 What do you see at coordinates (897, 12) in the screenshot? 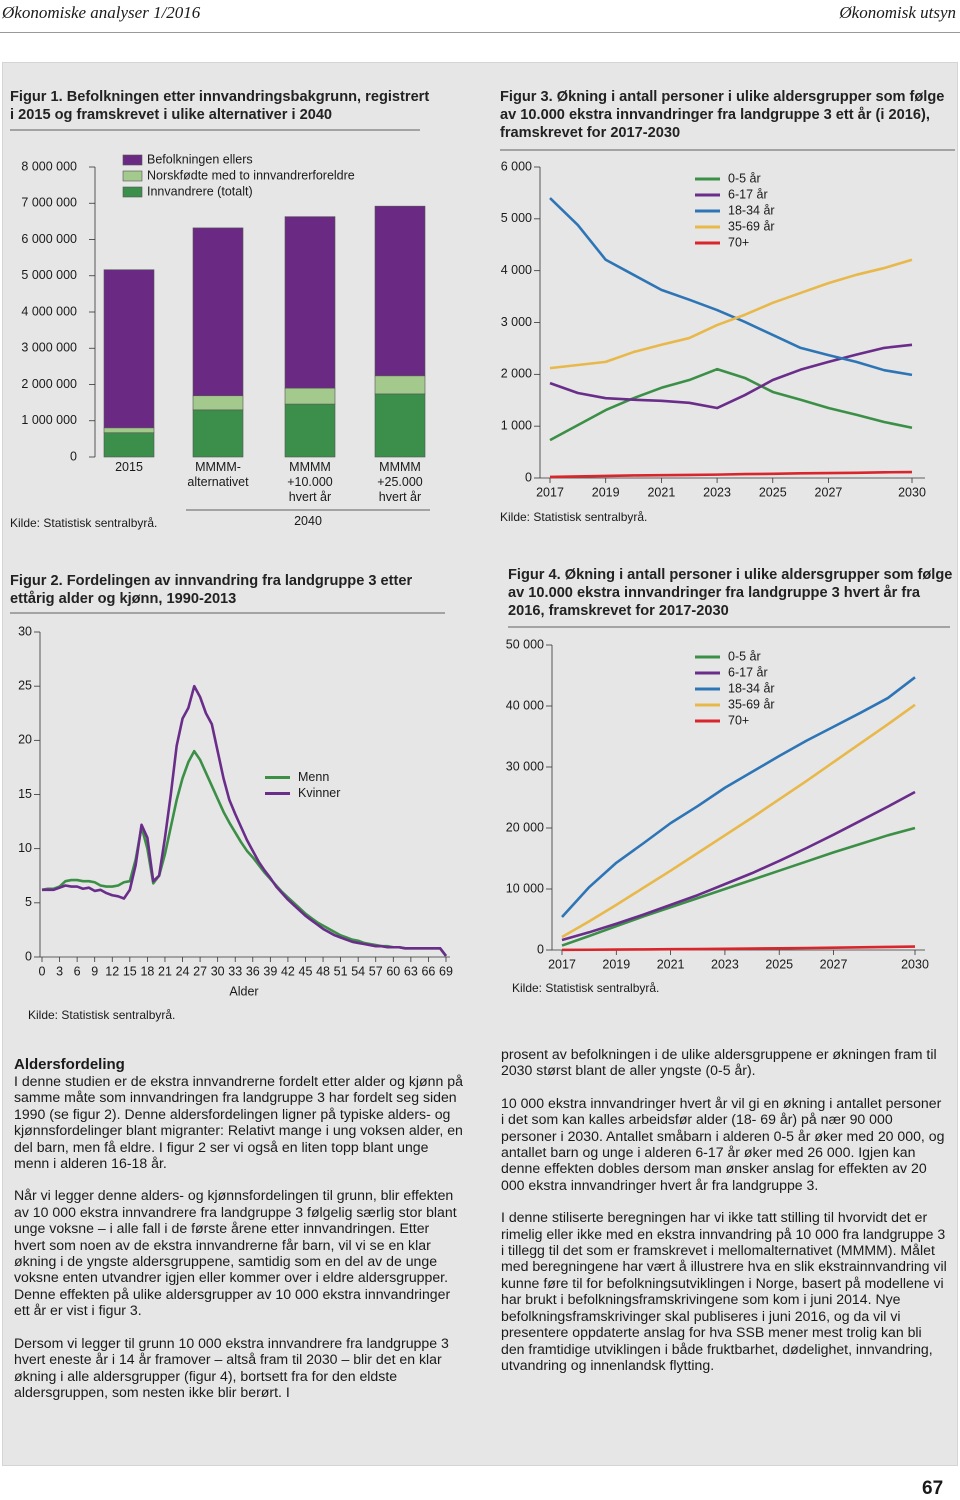
I see `header-right: Økonomisk utsyn` at bounding box center [897, 12].